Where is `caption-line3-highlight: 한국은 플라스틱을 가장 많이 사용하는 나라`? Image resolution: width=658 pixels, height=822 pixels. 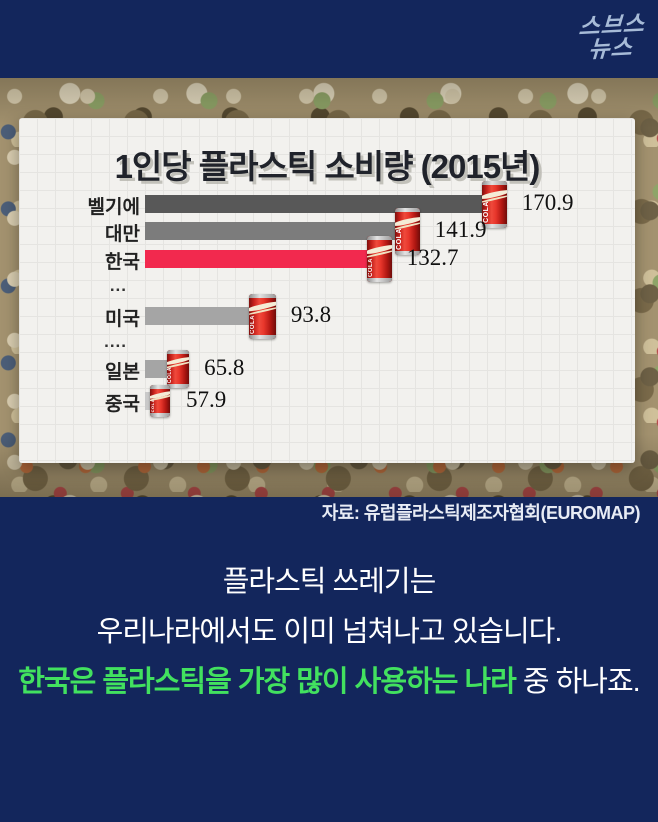 caption-line3-highlight: 한국은 플라스틱을 가장 많이 사용하는 나라 is located at coordinates (267, 682).